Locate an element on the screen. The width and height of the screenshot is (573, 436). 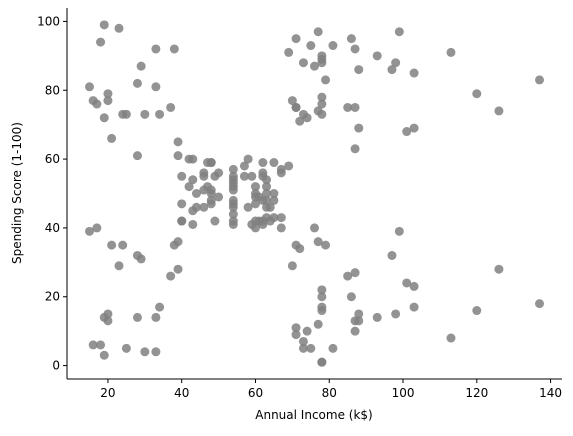
x-tick-label: 60 is located at coordinates (255, 393).